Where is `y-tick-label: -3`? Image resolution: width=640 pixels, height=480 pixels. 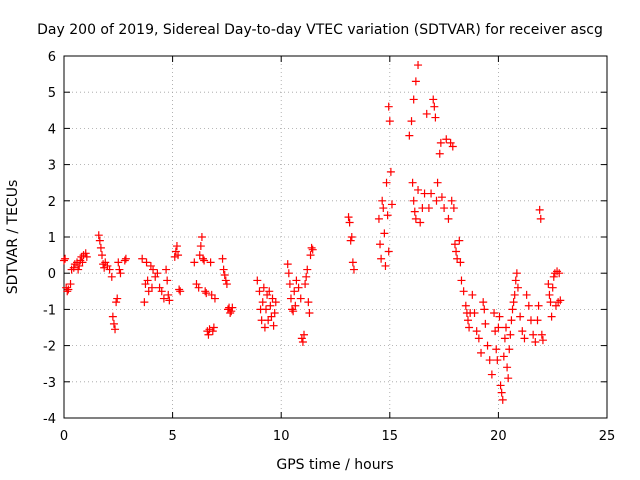 y-tick-label: -3 is located at coordinates (49, 383).